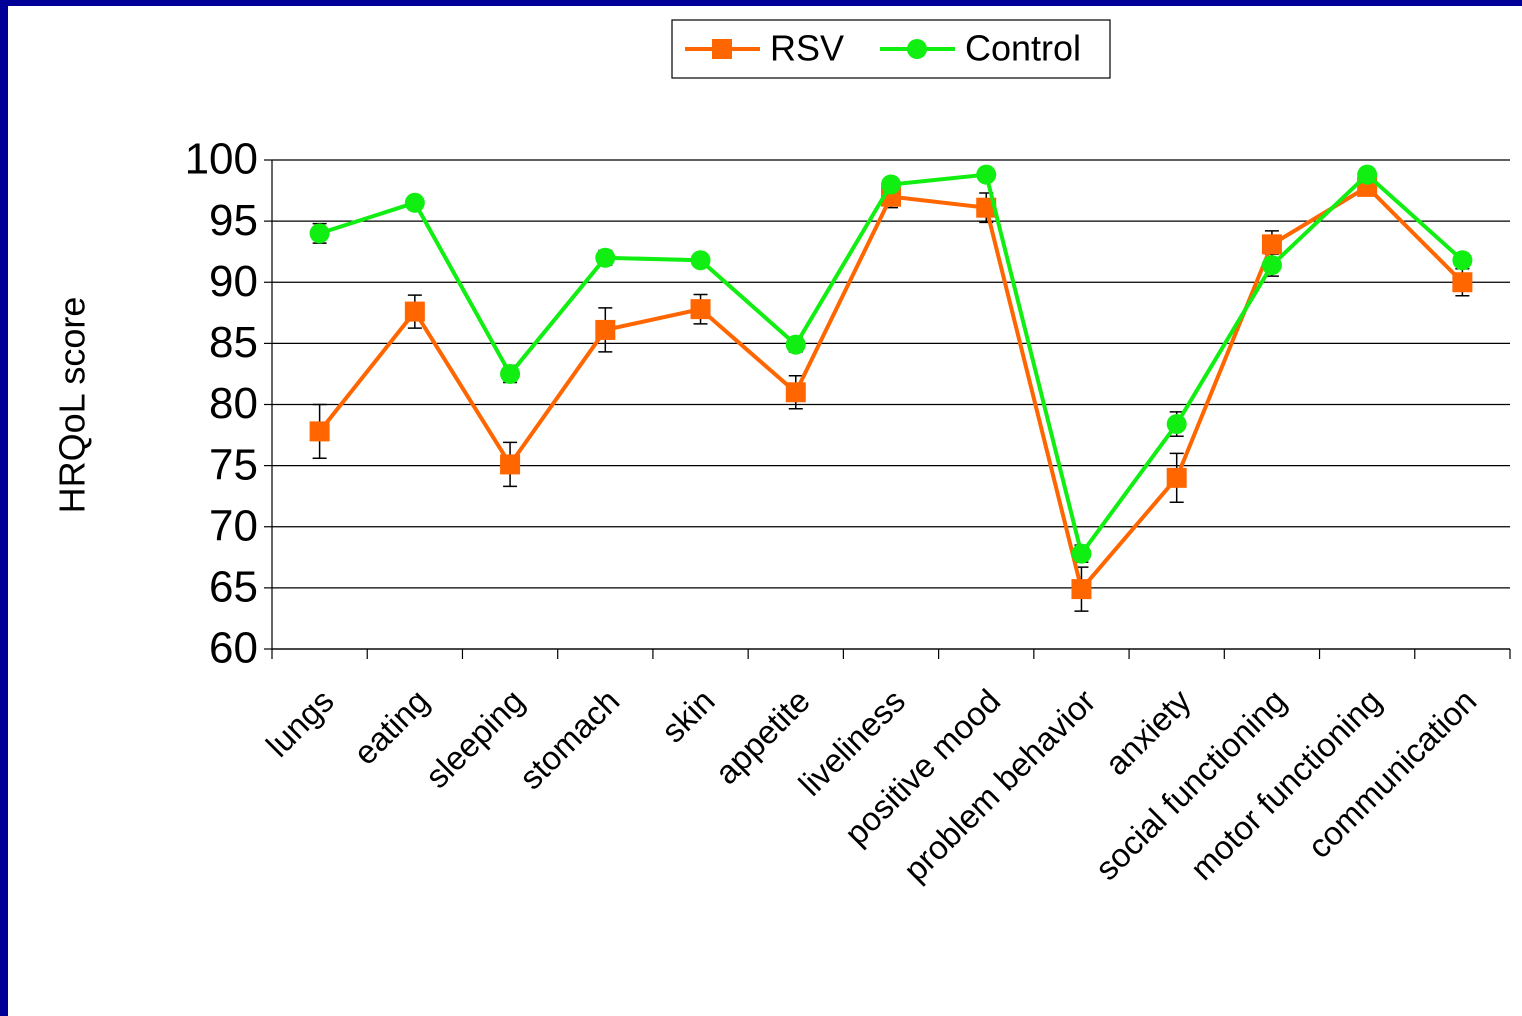  I want to click on y-tick-label: 65, so click(233, 587).